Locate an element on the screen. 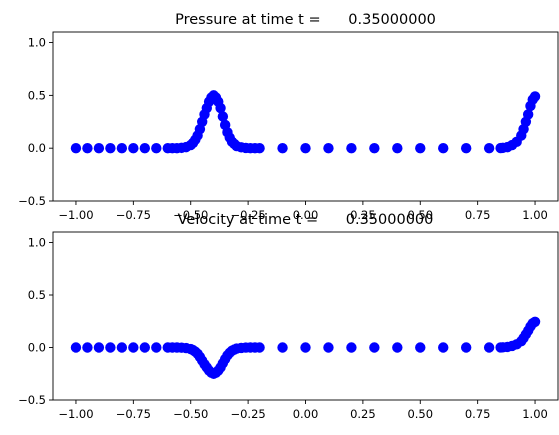 This screenshot has height=435, width=559. velocity-x-tick-label: 0.50 is located at coordinates (420, 414).